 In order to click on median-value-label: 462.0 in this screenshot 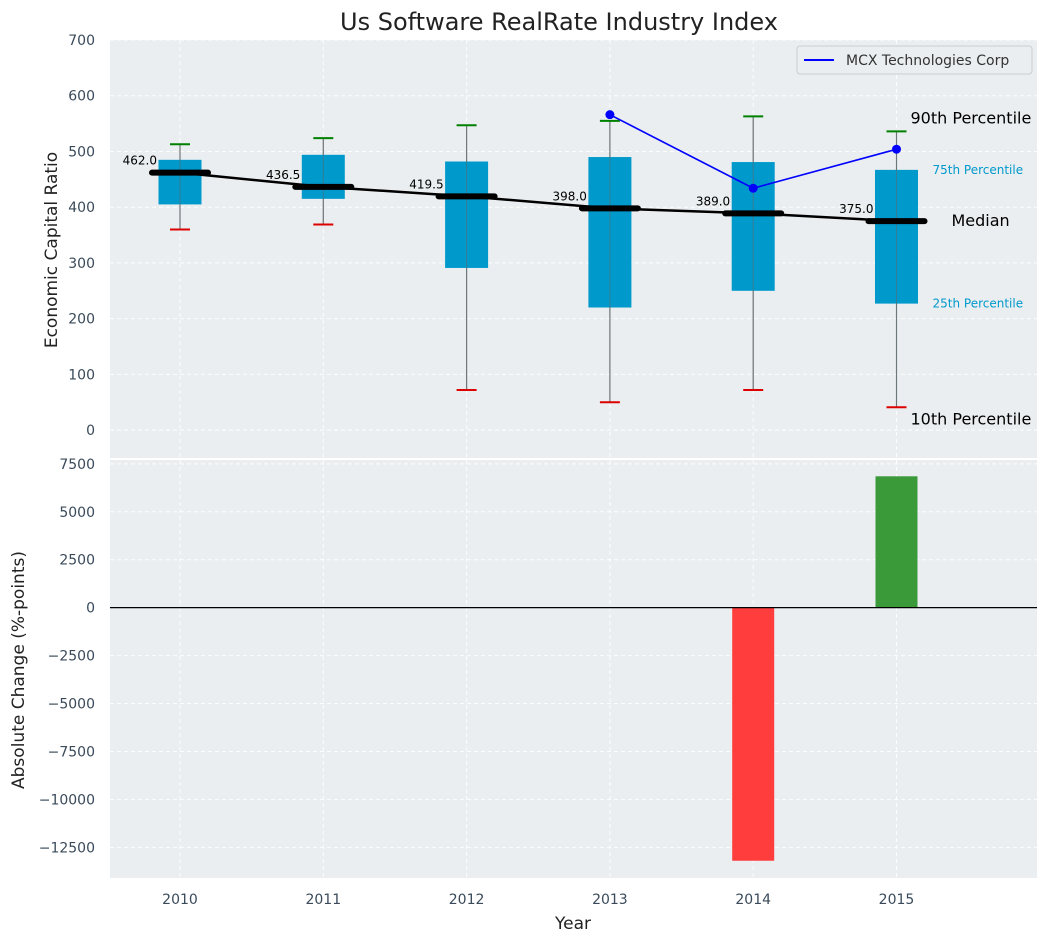, I will do `click(140, 161)`.